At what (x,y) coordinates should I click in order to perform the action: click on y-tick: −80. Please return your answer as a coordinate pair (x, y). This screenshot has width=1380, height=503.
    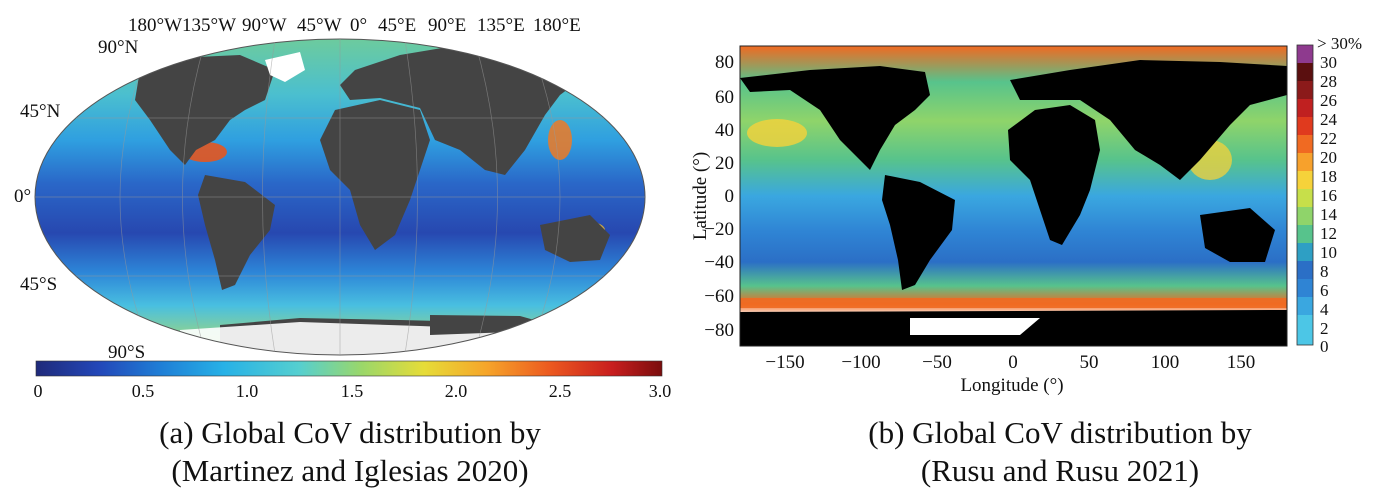
    Looking at the image, I should click on (719, 330).